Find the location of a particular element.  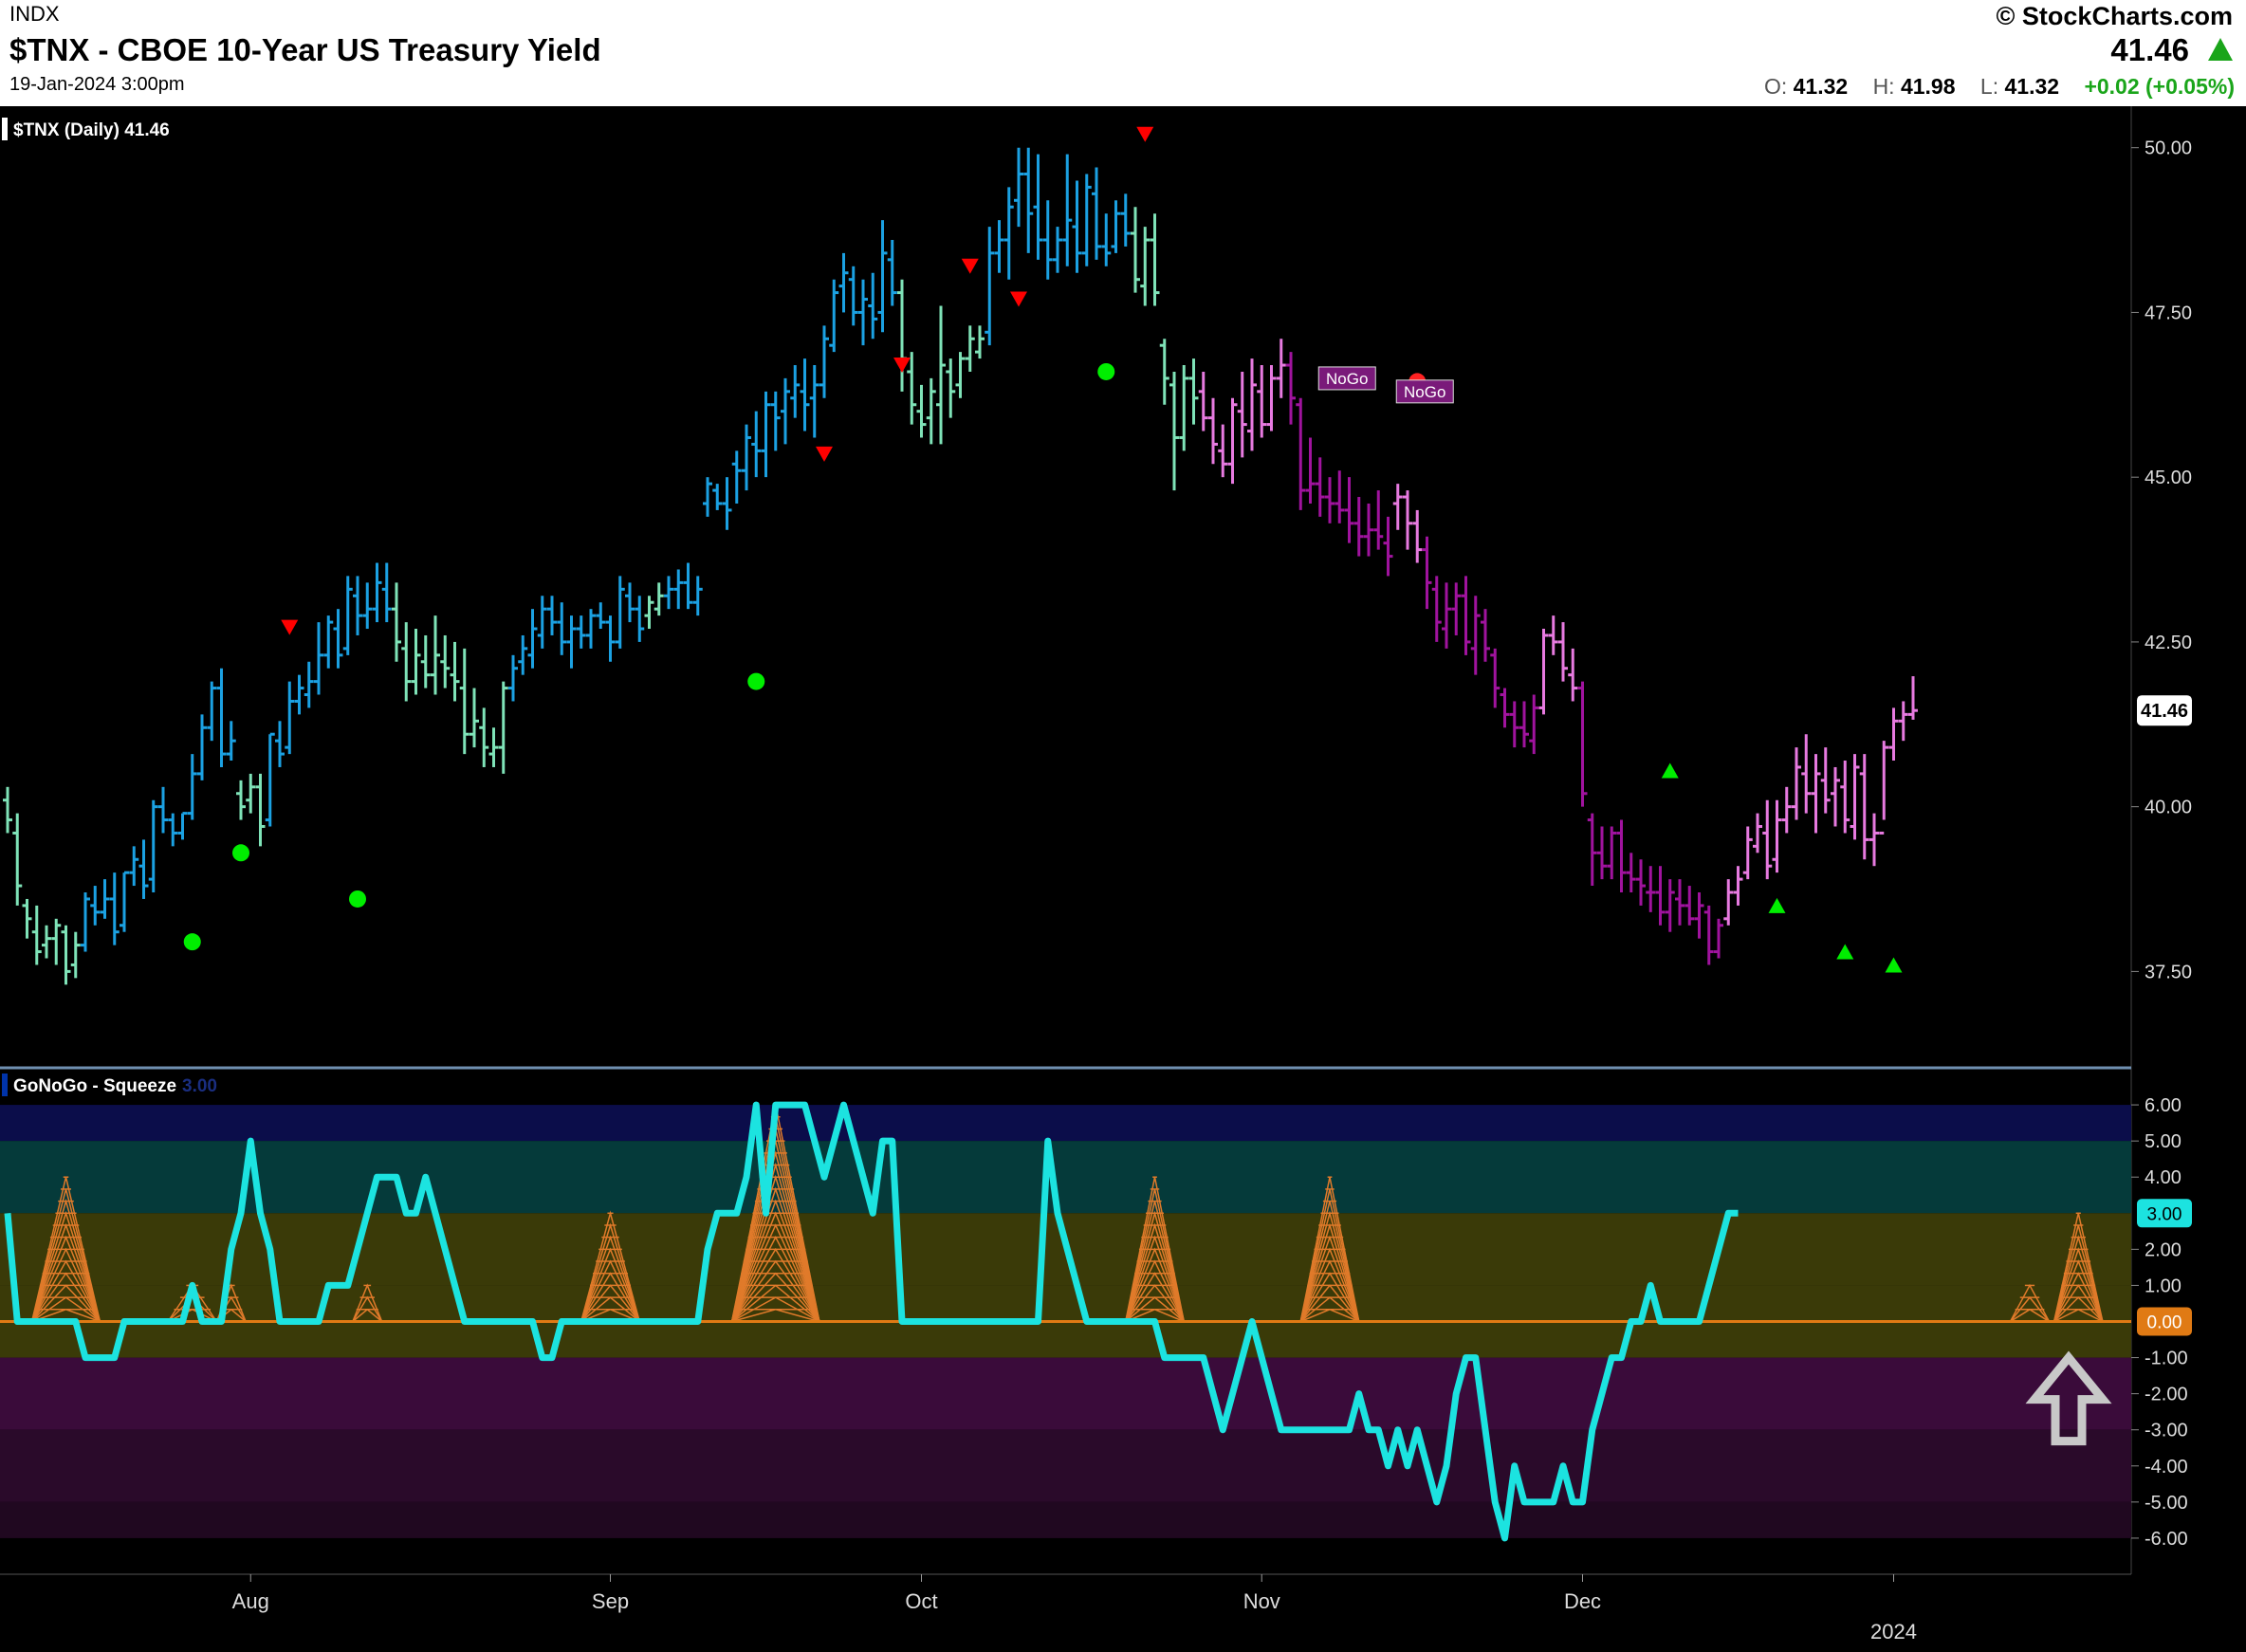

brand-logo: © StockCharts.com is located at coordinates (2114, 16).